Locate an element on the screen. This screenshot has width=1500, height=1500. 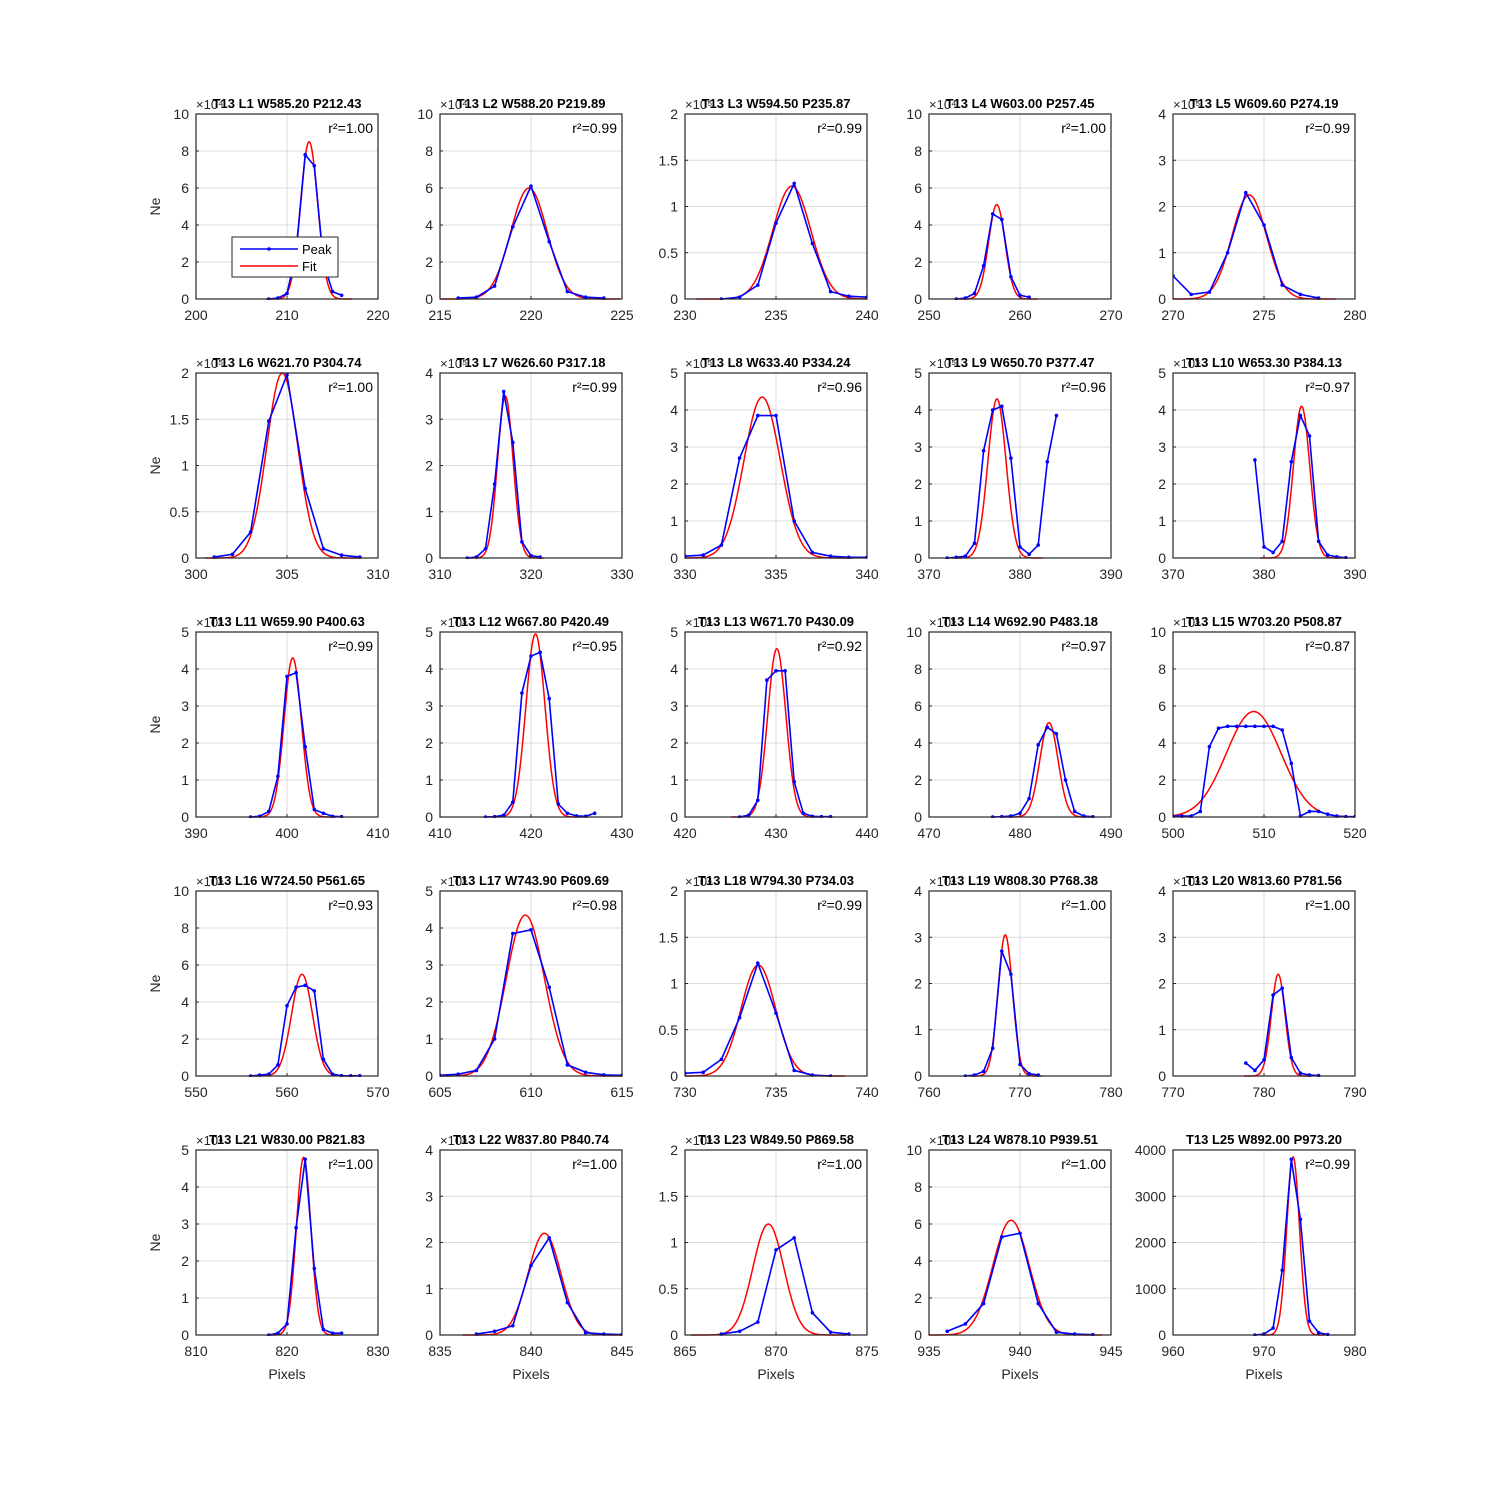
subplot-title: T13 L5 W609.60 P274.19 is located at coordinates (1264, 103).